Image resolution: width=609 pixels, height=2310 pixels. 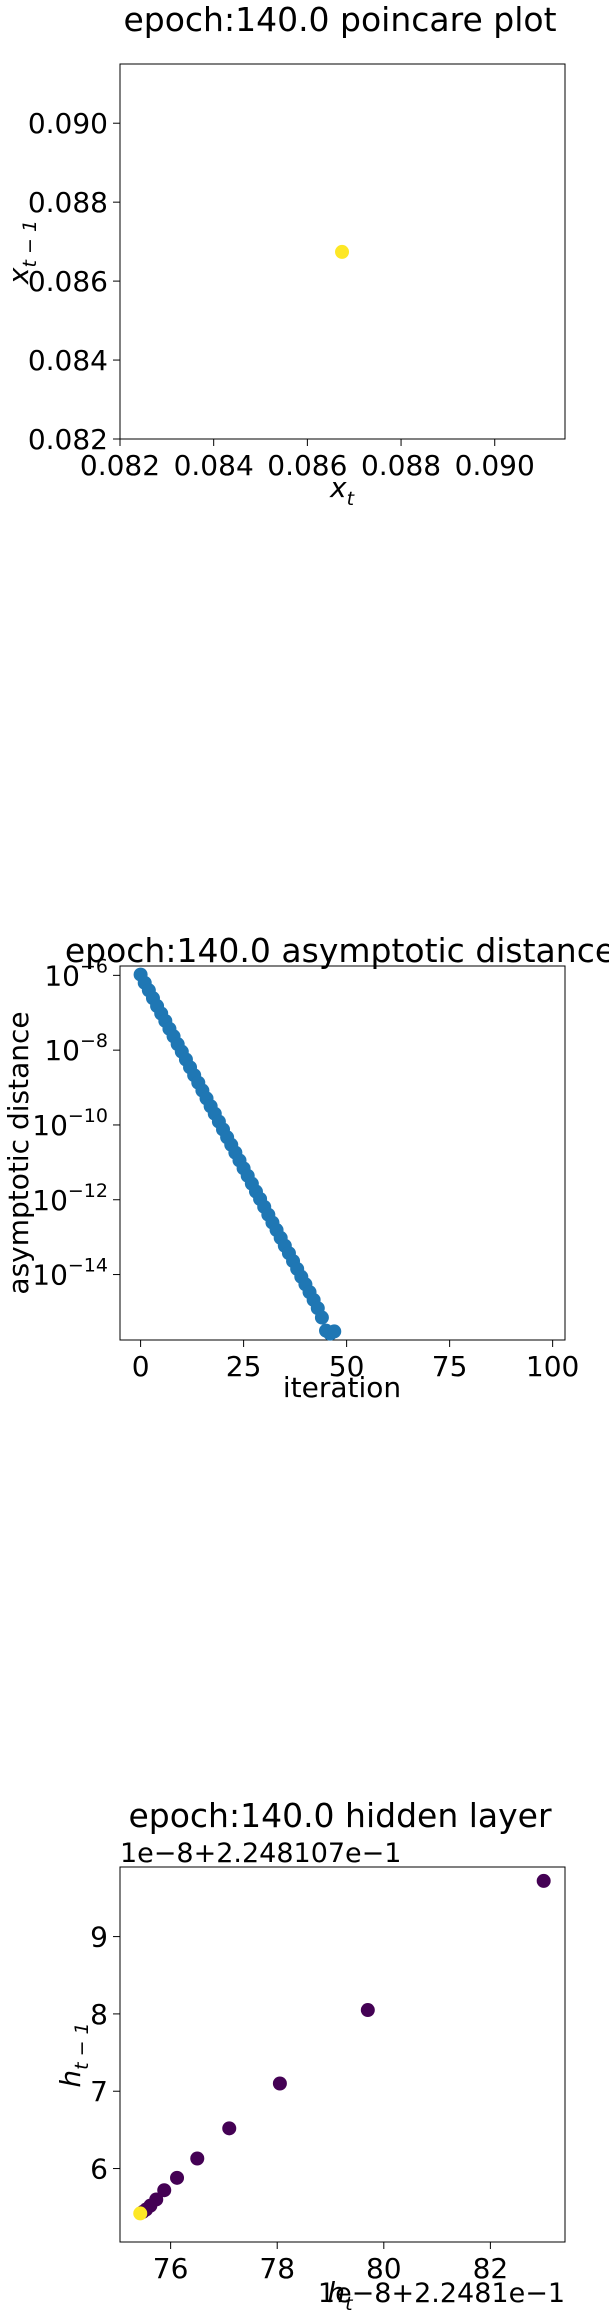 I want to click on asymptotic-x-tick-label: 0, so click(x=141, y=1366).